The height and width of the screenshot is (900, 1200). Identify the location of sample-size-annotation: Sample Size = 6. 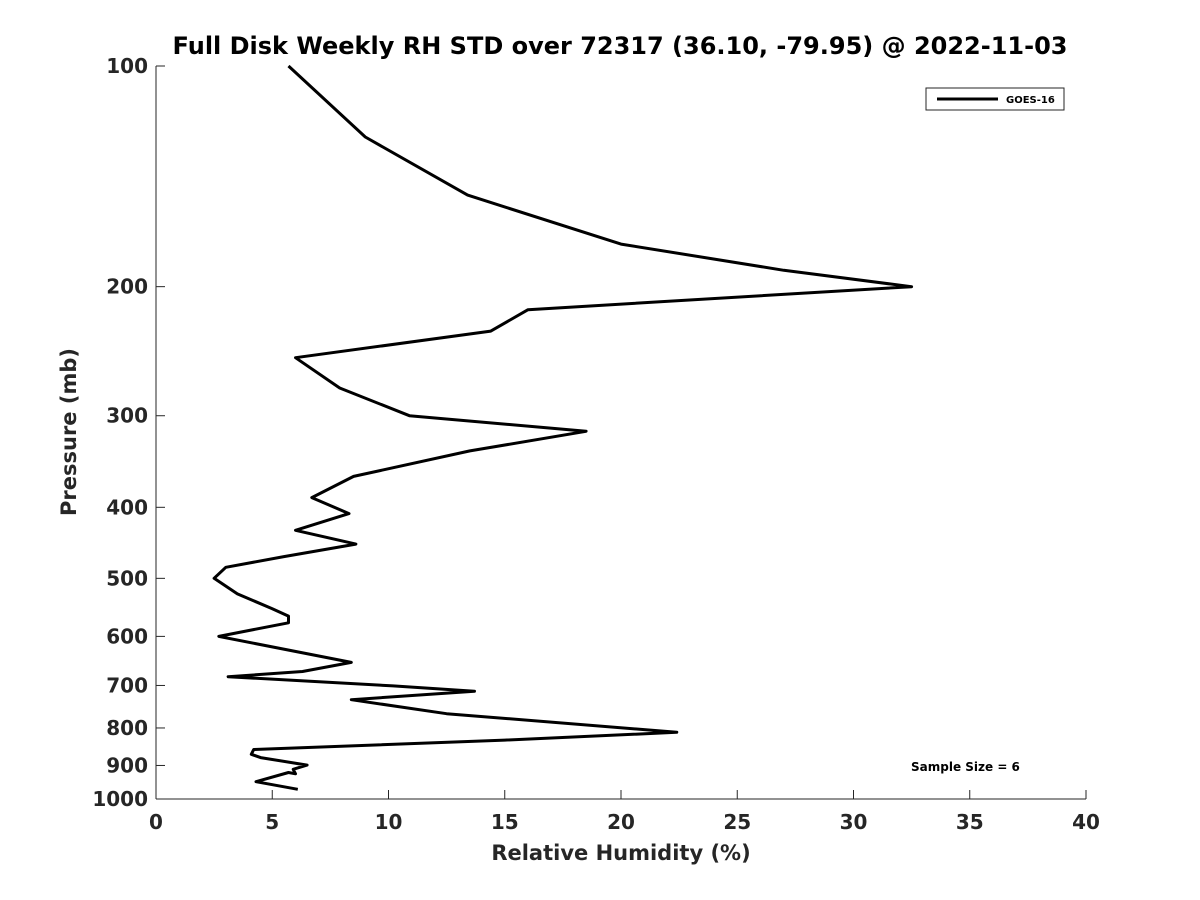
(965, 767).